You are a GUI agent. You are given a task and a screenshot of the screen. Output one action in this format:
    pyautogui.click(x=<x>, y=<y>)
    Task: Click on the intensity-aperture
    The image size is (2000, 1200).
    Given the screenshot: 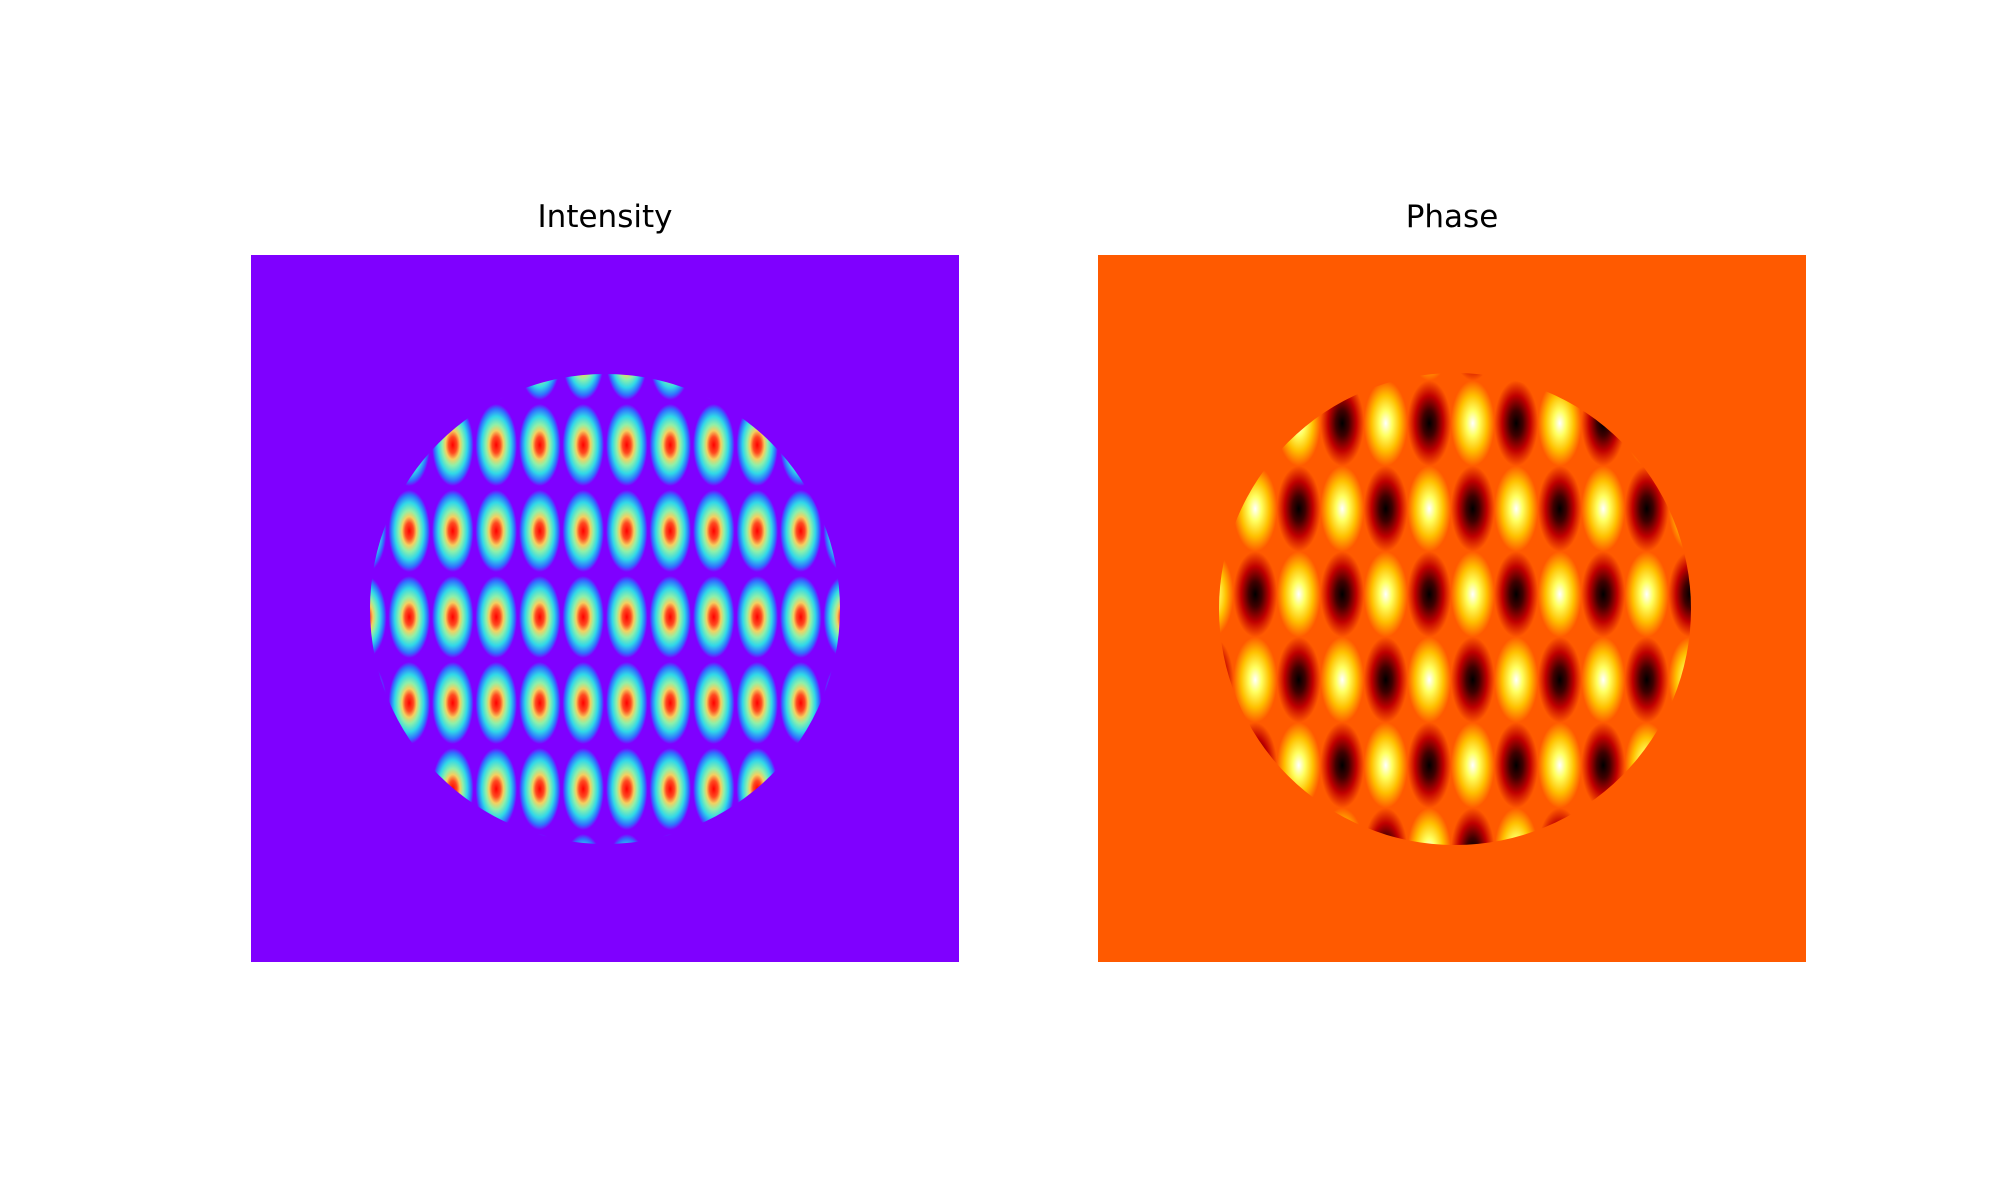 What is the action you would take?
    pyautogui.click(x=605, y=609)
    